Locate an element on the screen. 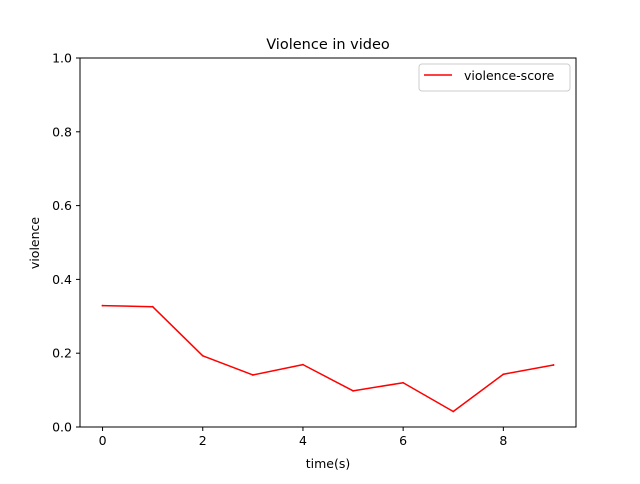  legend: violence-score is located at coordinates (494, 77).